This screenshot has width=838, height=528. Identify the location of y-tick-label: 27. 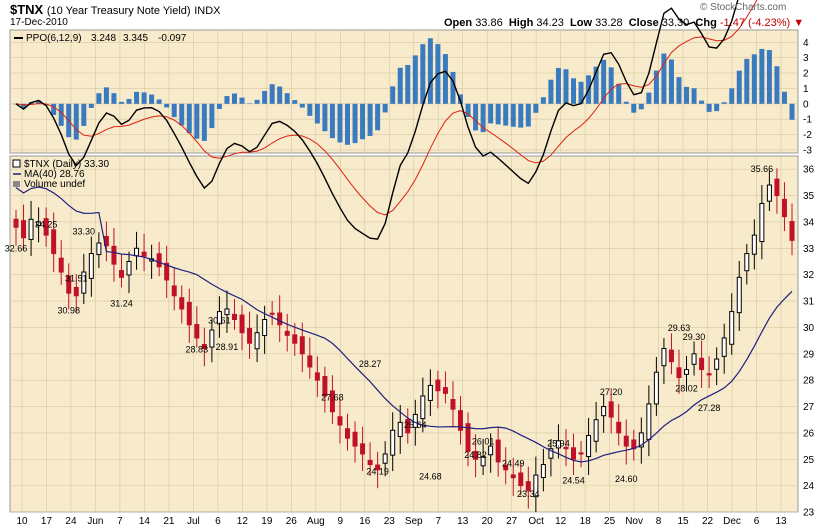
(809, 407).